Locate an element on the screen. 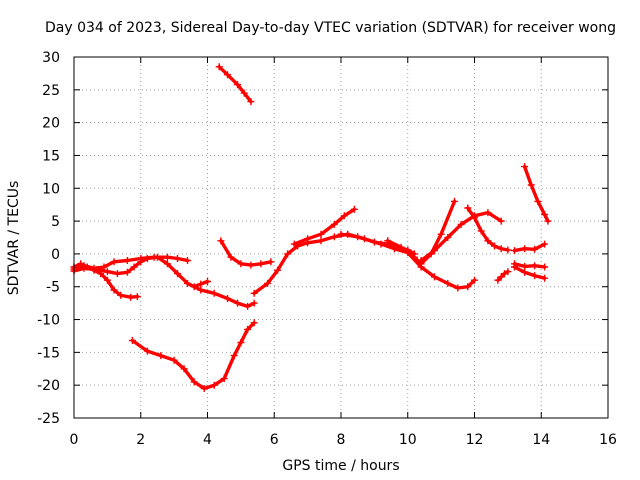 The height and width of the screenshot is (480, 640). x-tick-label: 4 is located at coordinates (207, 440).